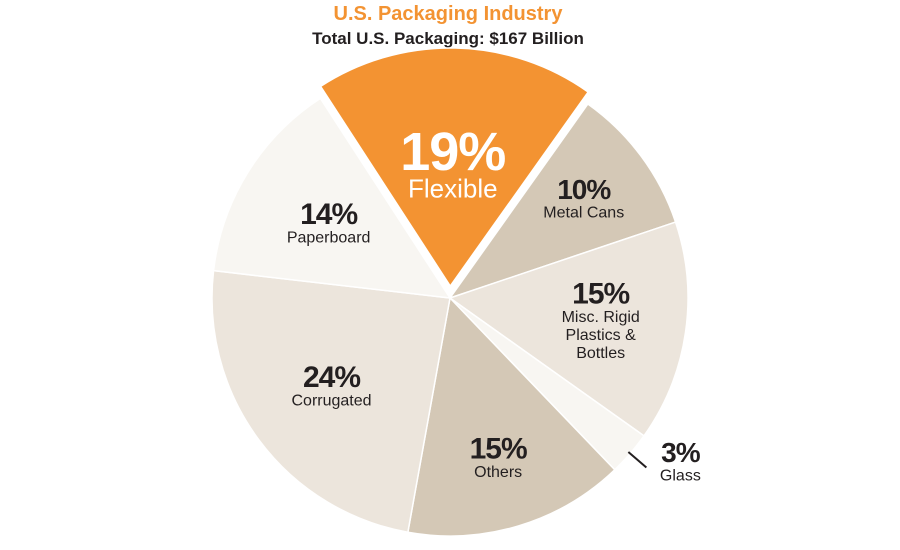 Image resolution: width=900 pixels, height=550 pixels. I want to click on slice-category-label: Plastics &, so click(601, 335).